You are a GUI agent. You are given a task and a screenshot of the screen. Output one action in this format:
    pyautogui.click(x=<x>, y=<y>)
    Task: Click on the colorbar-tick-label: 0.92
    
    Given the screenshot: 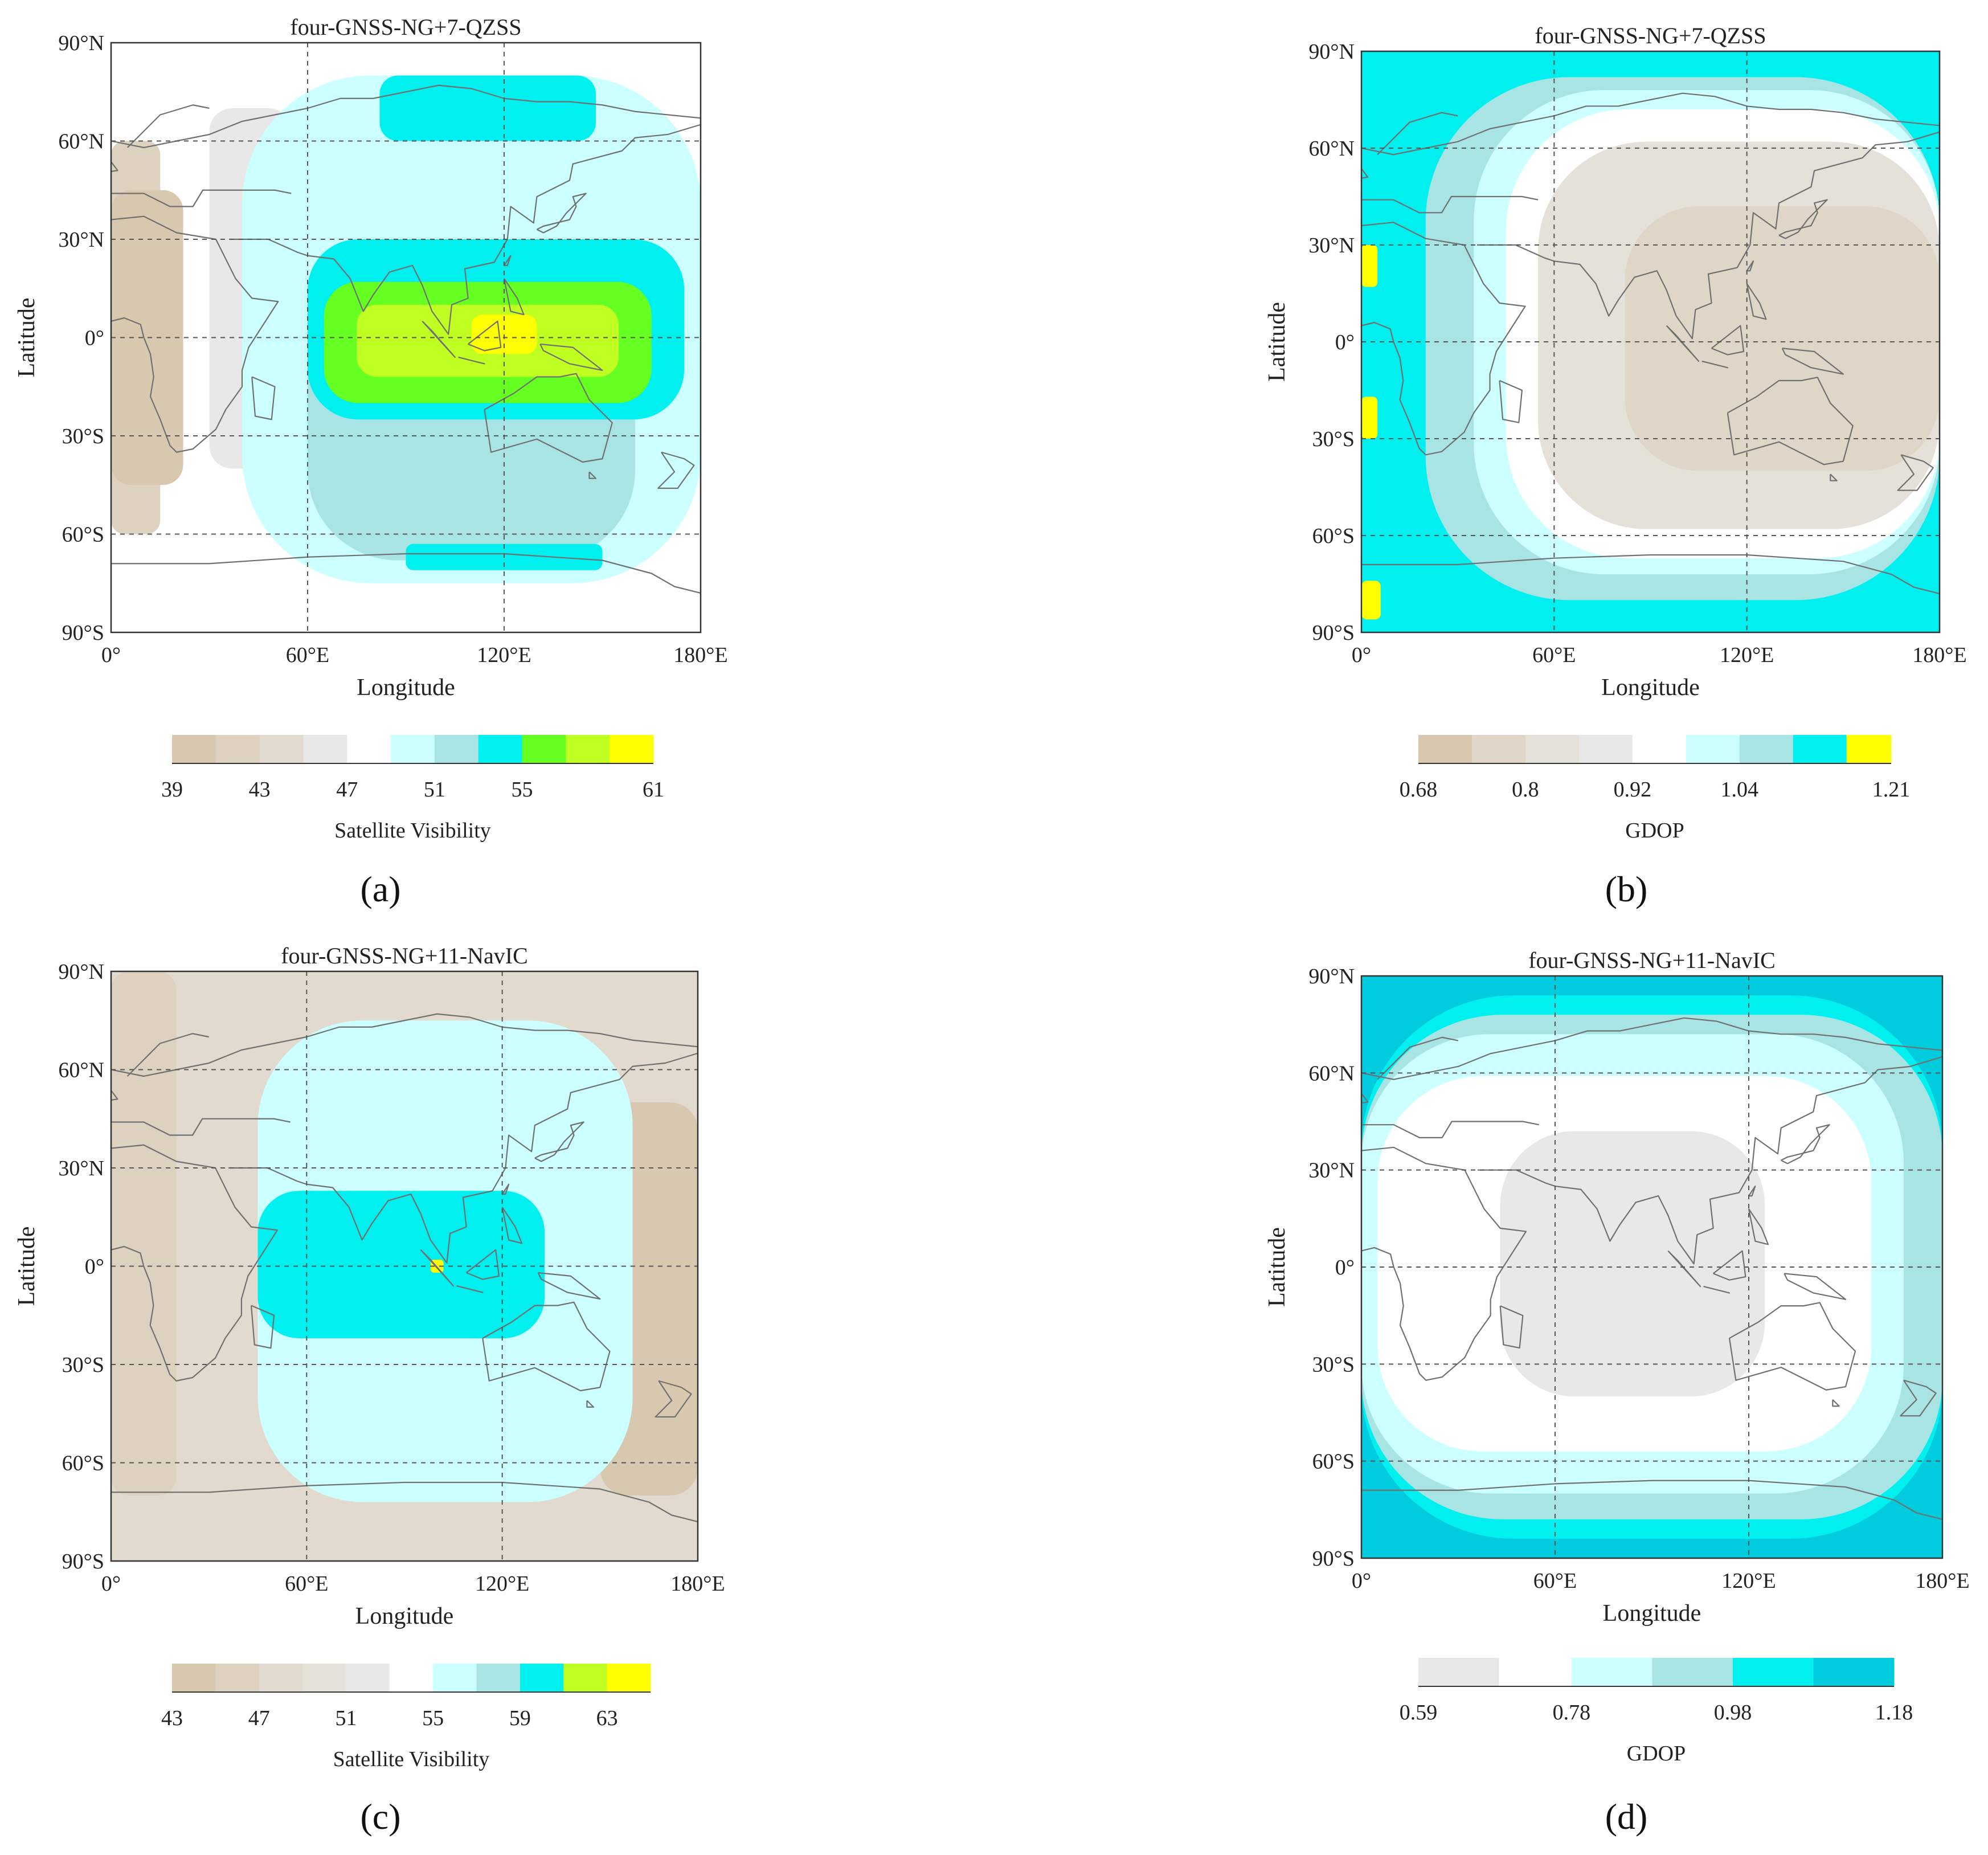 What is the action you would take?
    pyautogui.click(x=1633, y=790)
    